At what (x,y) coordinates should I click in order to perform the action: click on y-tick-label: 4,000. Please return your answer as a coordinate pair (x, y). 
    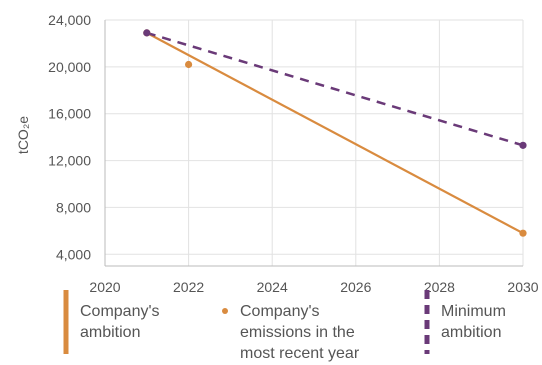
    Looking at the image, I should click on (73, 254).